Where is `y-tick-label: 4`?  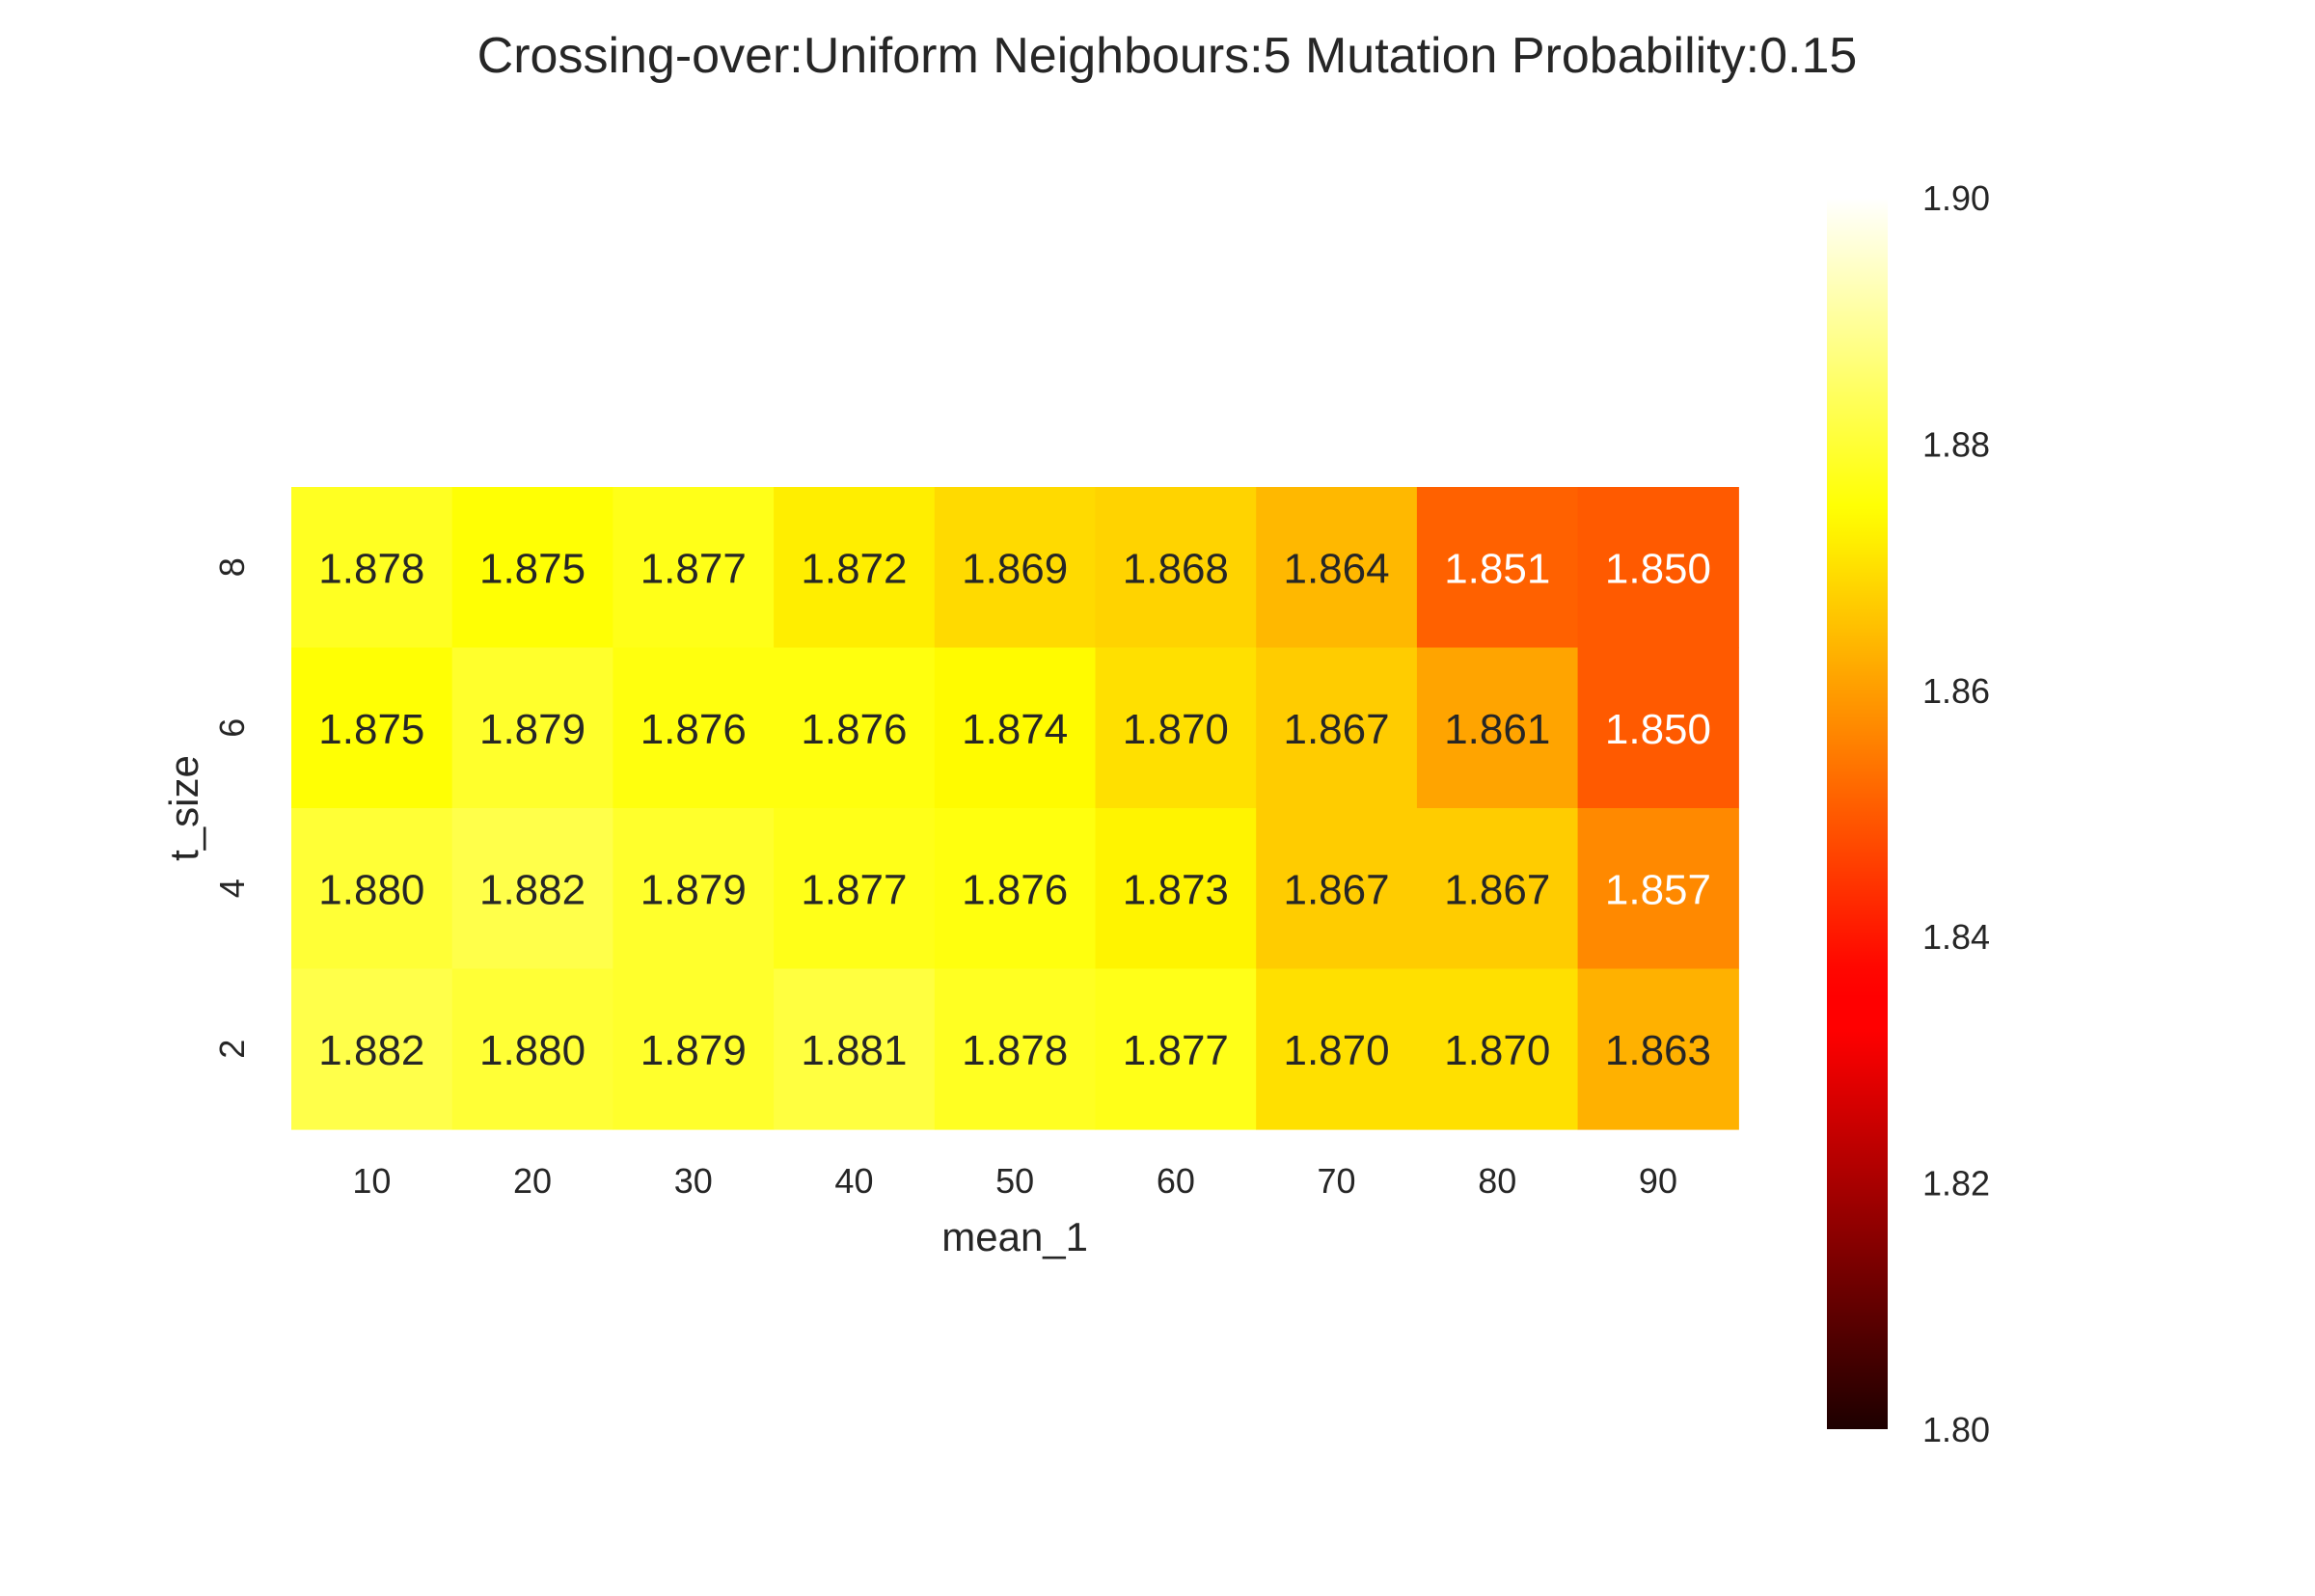
y-tick-label: 4 is located at coordinates (232, 889).